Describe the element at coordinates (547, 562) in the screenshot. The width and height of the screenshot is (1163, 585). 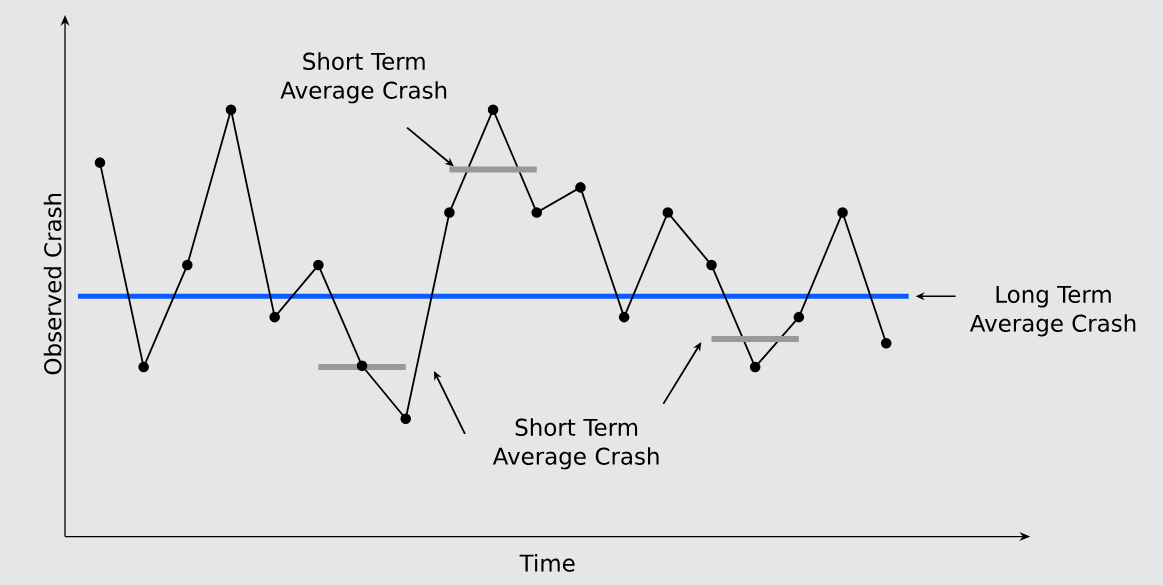
I see `x-axis-title: Time` at that location.